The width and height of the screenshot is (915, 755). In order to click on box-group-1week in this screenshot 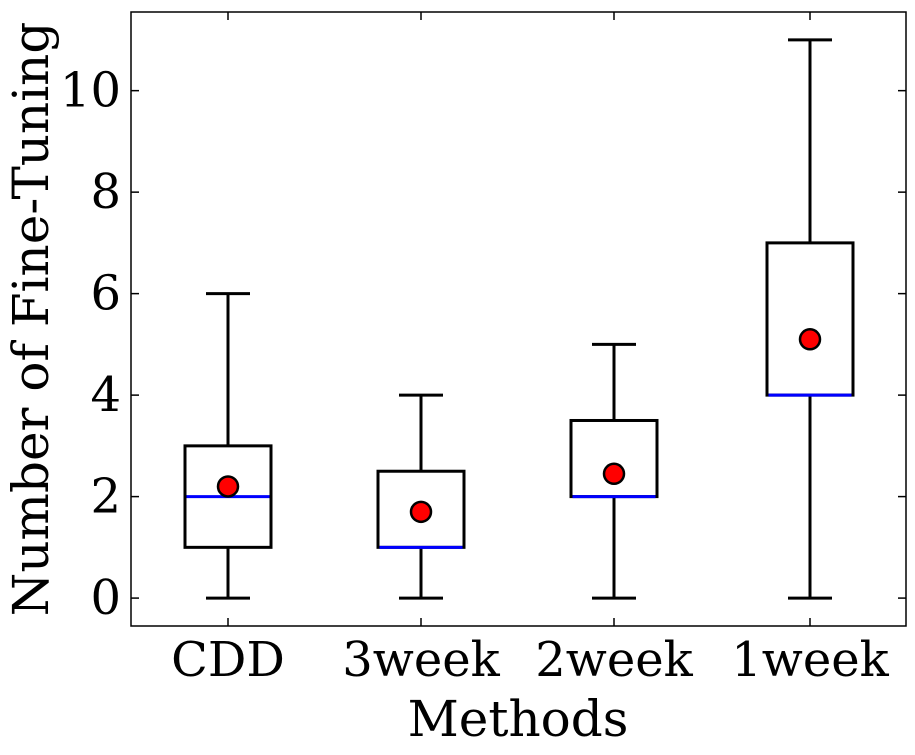, I will do `click(810, 319)`.